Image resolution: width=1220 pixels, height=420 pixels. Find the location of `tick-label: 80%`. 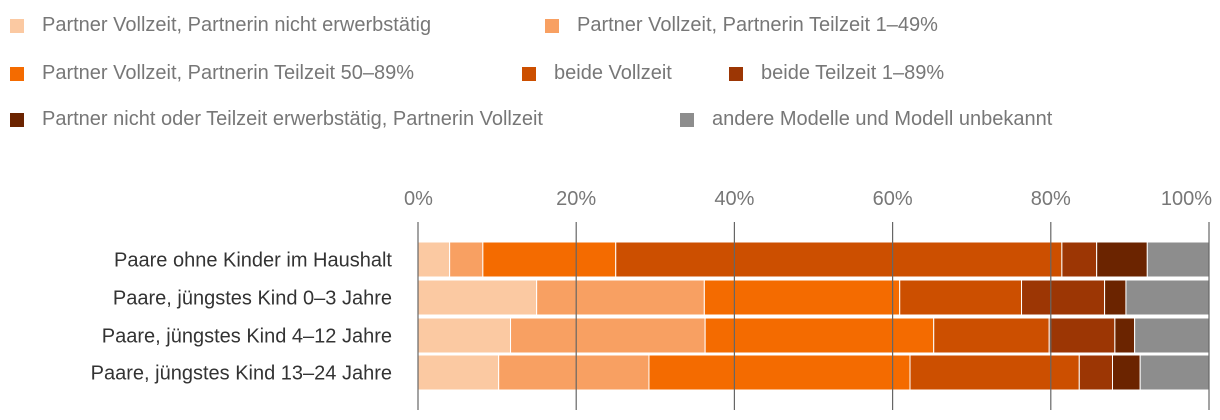

tick-label: 80% is located at coordinates (1051, 199).